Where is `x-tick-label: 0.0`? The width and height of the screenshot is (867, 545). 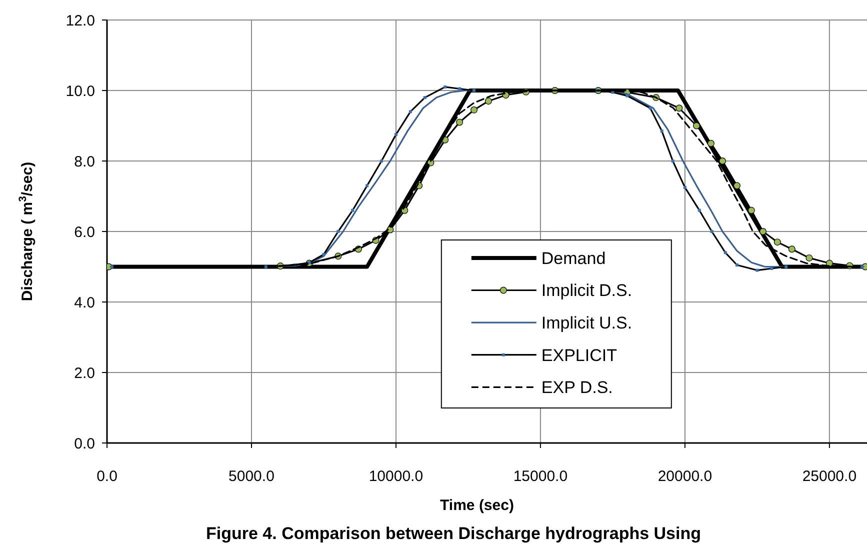 x-tick-label: 0.0 is located at coordinates (107, 476).